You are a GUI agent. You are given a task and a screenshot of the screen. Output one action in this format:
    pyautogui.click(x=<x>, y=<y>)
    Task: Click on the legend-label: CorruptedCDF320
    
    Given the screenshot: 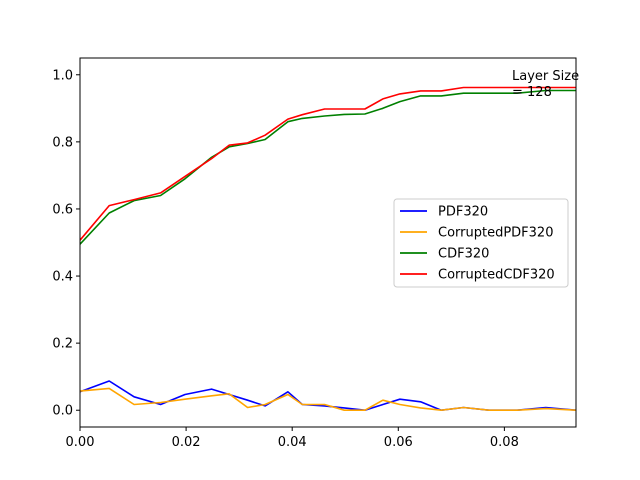 What is the action you would take?
    pyautogui.click(x=496, y=275)
    